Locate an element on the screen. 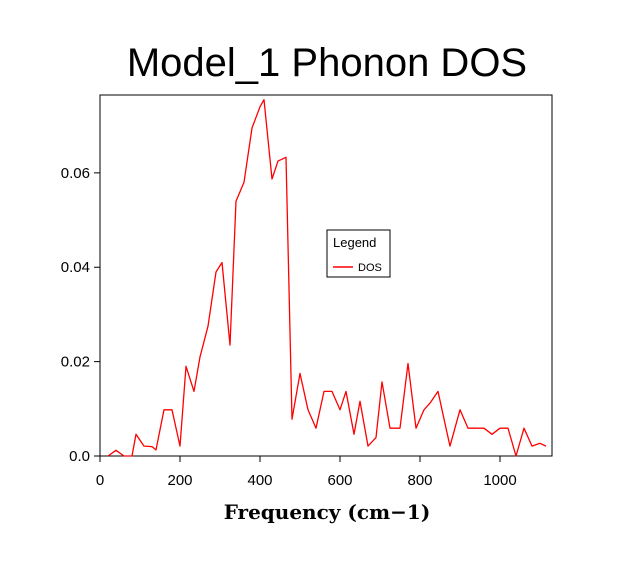  x-tick-label: 1000 is located at coordinates (499, 480).